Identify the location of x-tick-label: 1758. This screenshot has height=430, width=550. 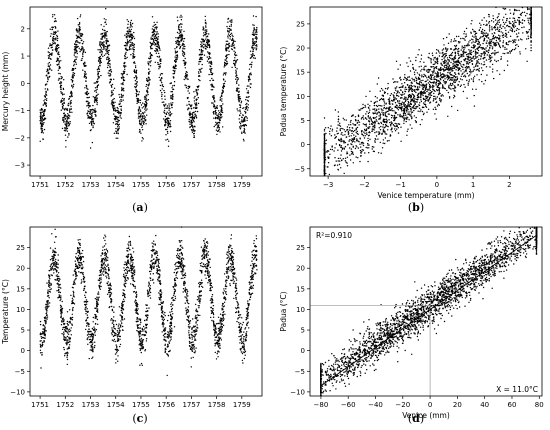
(217, 185).